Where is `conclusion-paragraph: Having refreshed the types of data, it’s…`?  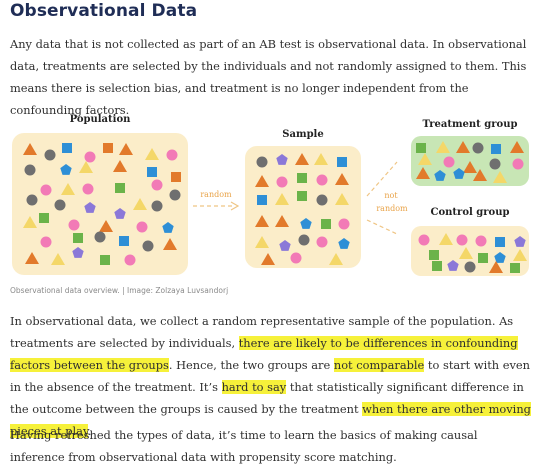
conclusion-paragraph: Having refreshed the types of data, it’s… is located at coordinates (244, 446).